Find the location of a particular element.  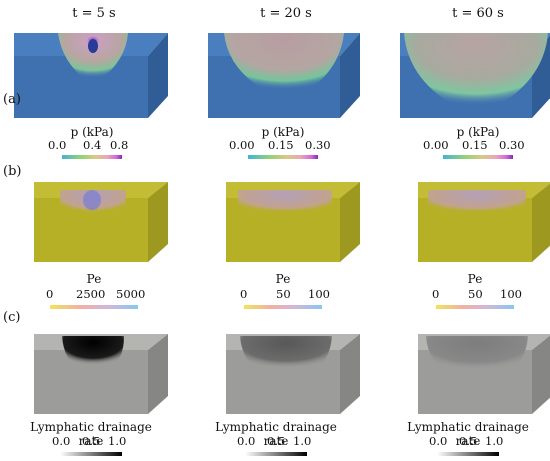

time-label-col2: t = 20 s is located at coordinates (286, 13).